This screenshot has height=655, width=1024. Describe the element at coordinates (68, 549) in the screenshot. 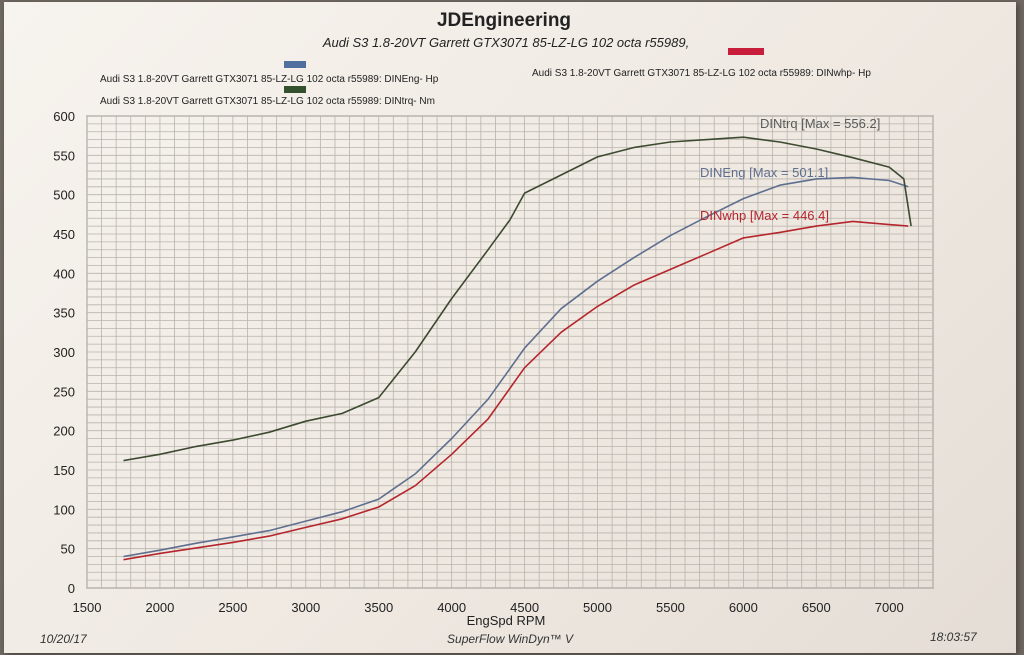

I see `y-tick-label: 50` at that location.